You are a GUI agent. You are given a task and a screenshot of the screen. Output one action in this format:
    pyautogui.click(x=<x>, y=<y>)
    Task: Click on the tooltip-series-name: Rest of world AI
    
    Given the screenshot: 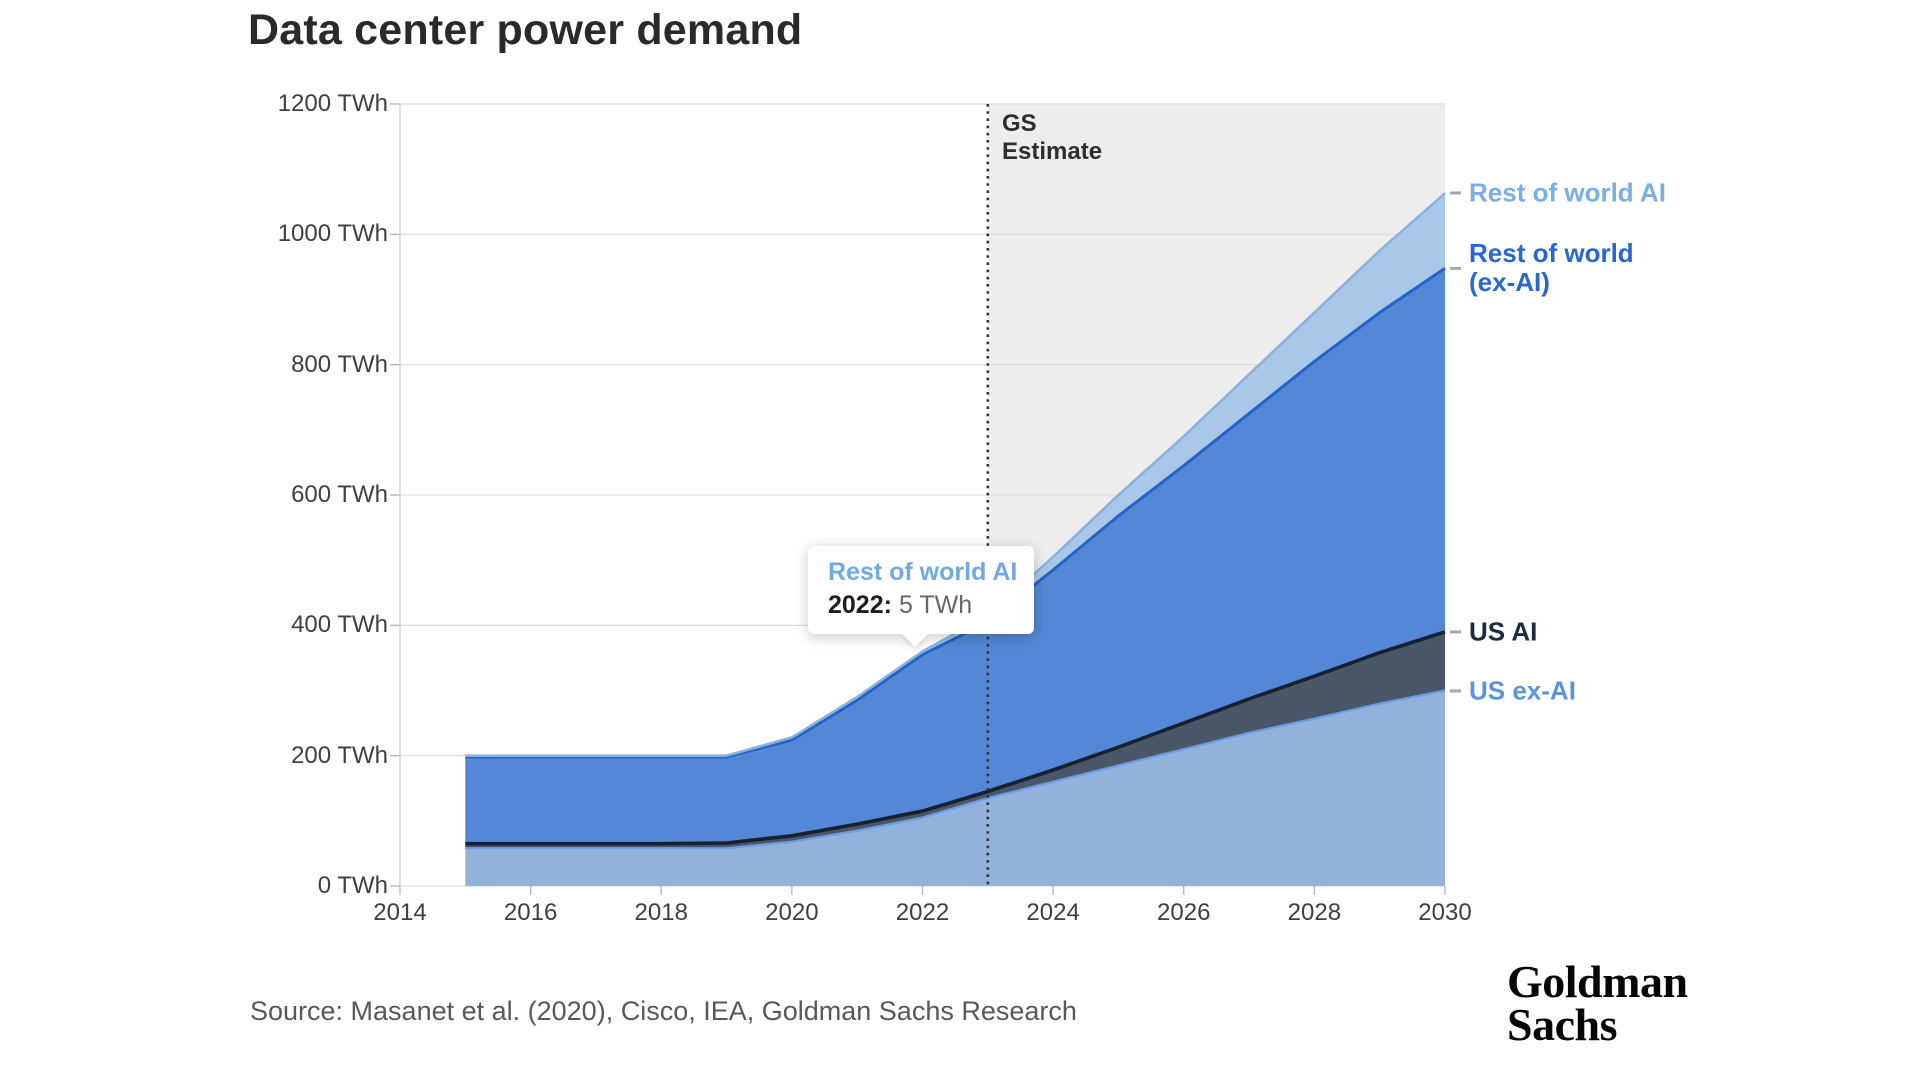 What is the action you would take?
    pyautogui.click(x=923, y=572)
    